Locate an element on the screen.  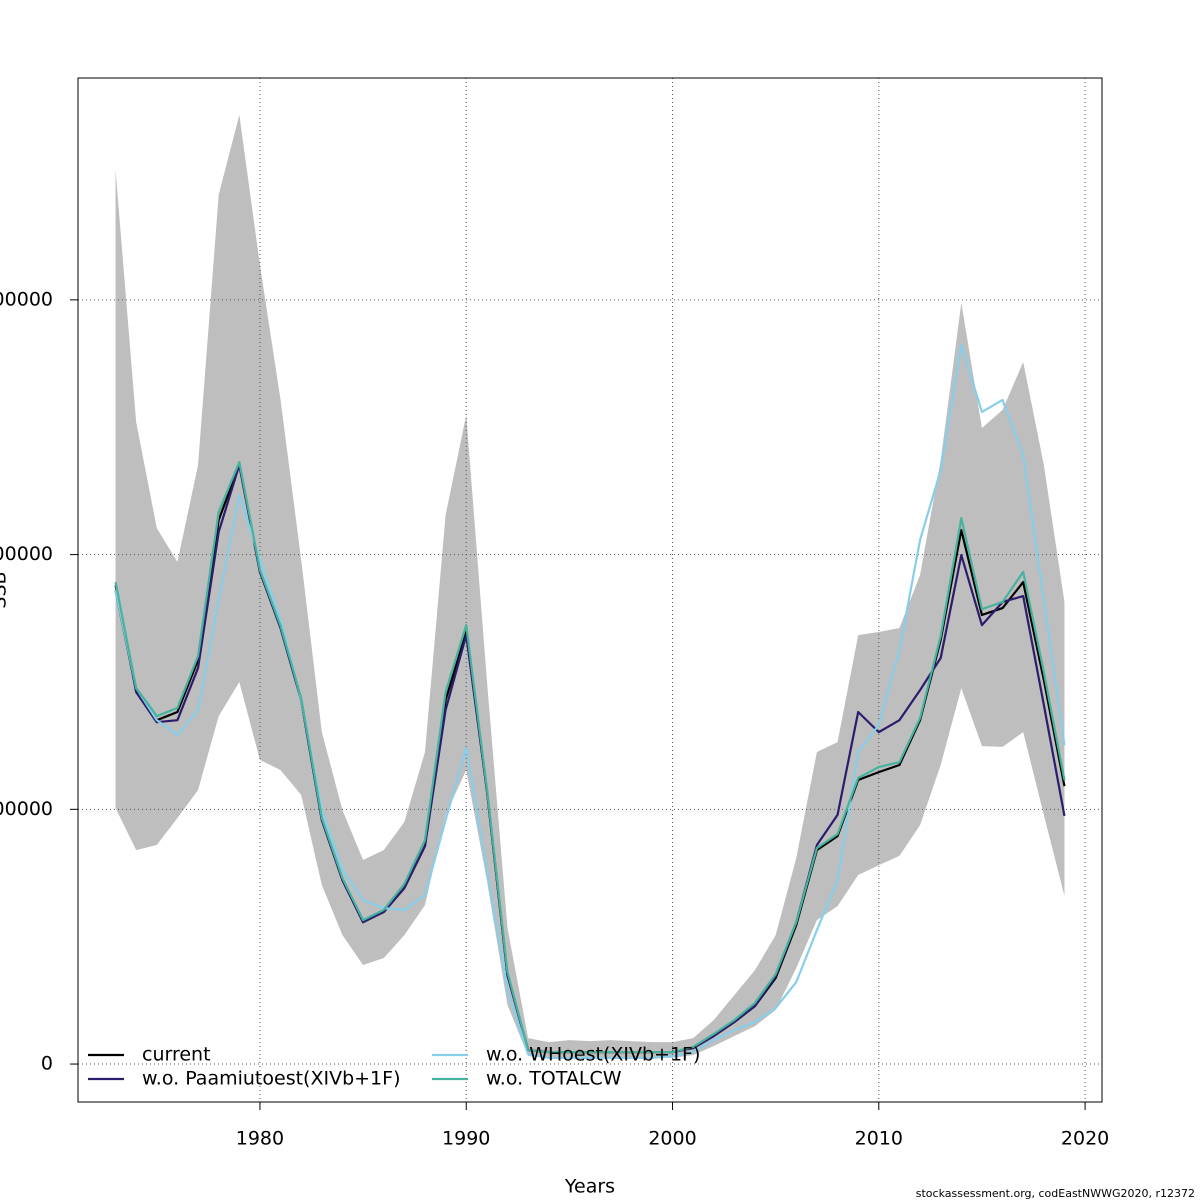
legend-label: current is located at coordinates (176, 1055).